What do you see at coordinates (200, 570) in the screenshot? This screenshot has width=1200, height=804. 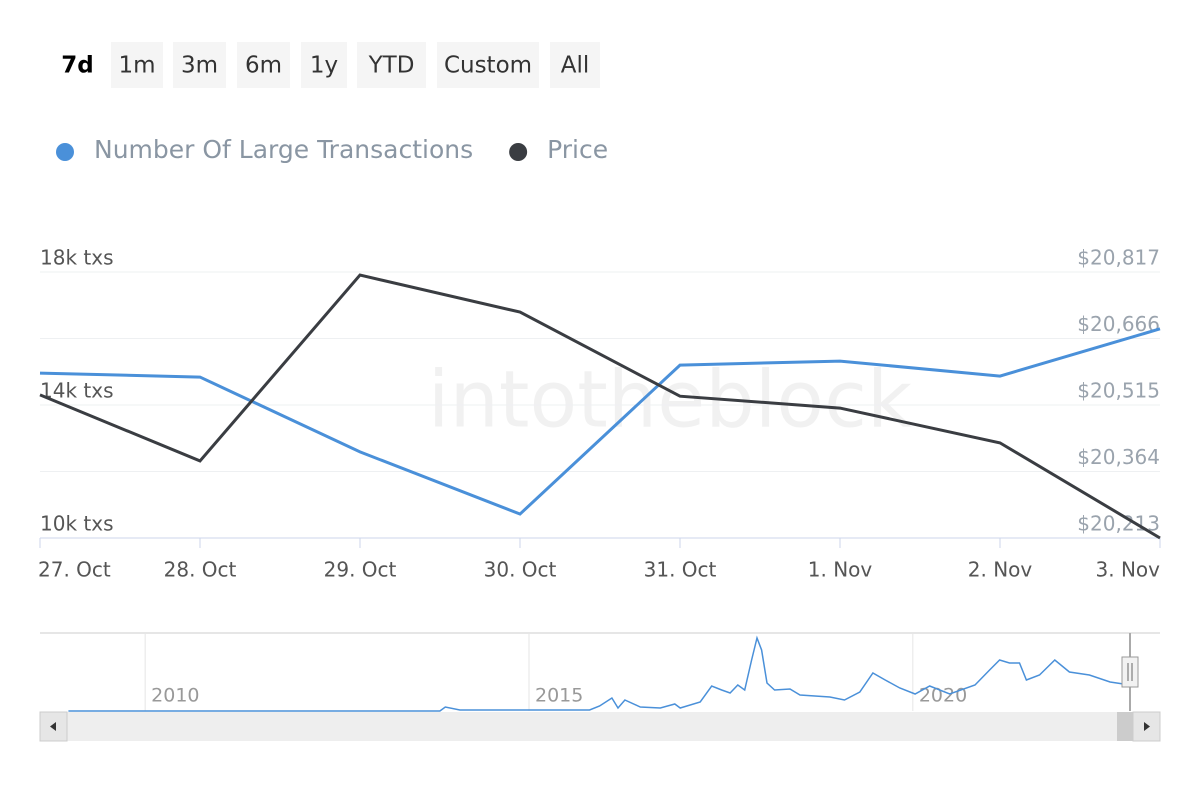 I see `x-tick-label: 28. Oct` at bounding box center [200, 570].